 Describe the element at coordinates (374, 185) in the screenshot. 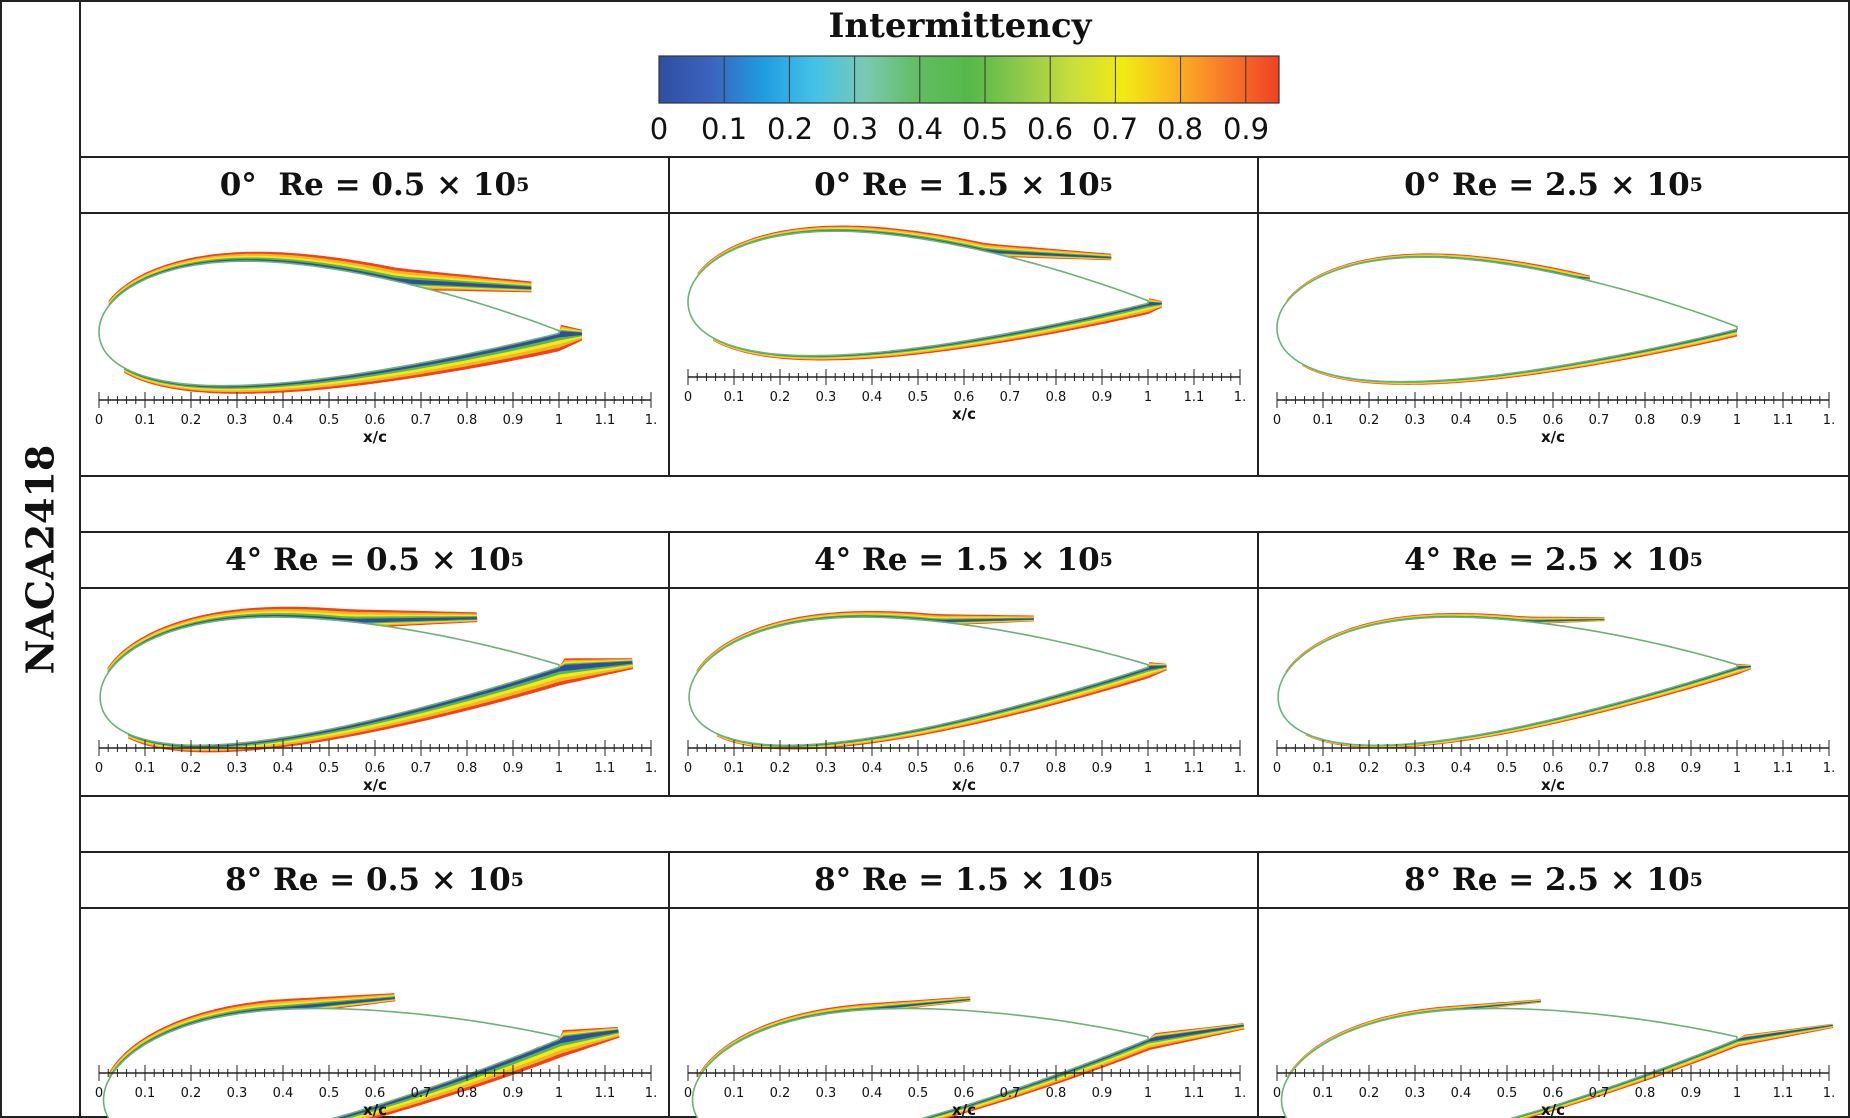

I see `panel-title: 0° Re = 0.5 × 10 5` at that location.